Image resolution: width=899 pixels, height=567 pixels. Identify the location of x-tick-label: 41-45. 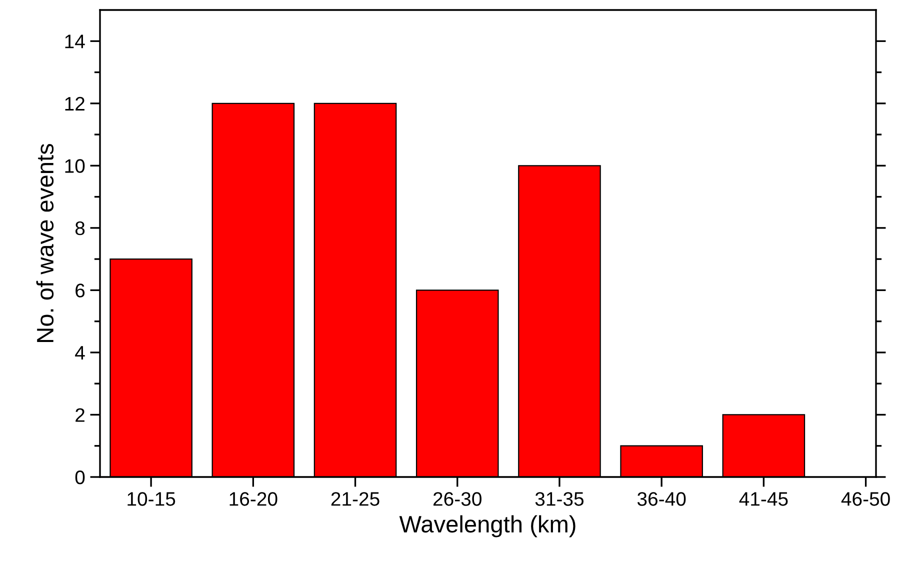
(763, 499).